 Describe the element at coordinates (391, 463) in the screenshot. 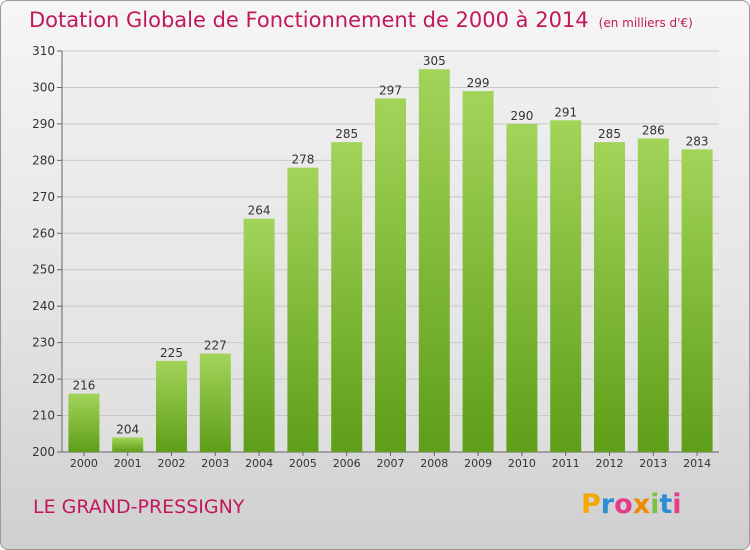

I see `x-tick-label: 2007` at that location.